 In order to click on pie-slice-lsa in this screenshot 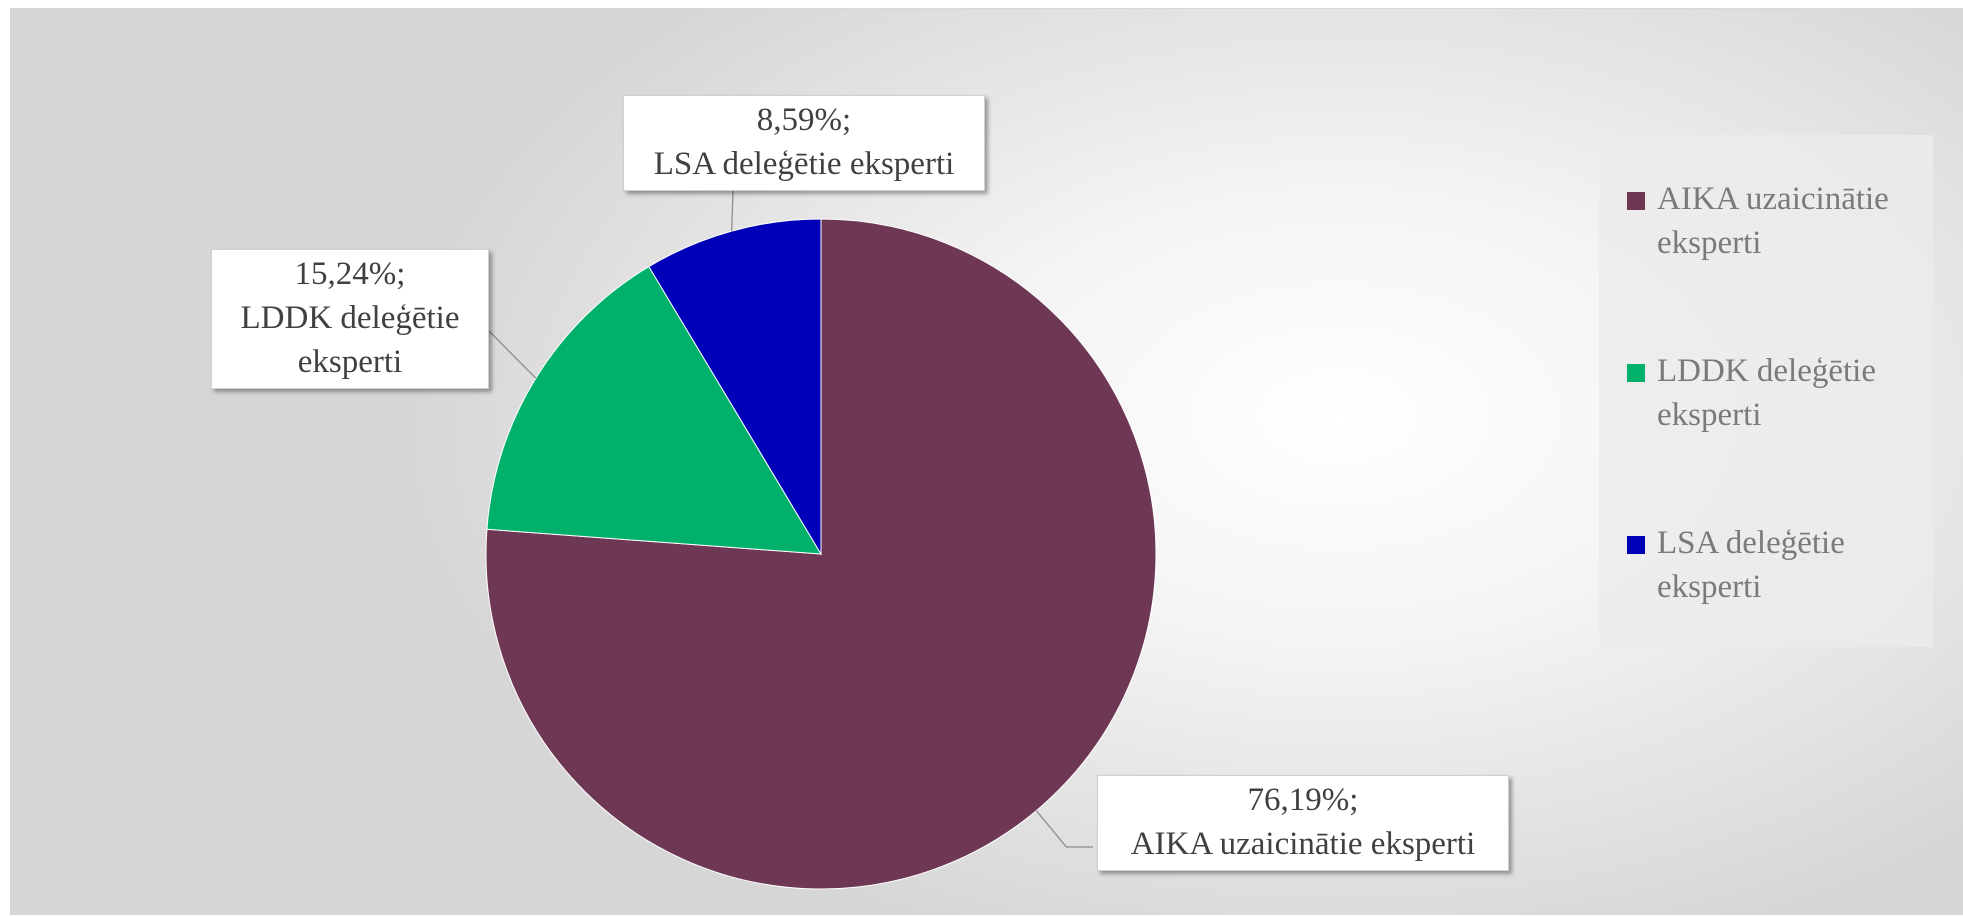, I will do `click(735, 387)`.